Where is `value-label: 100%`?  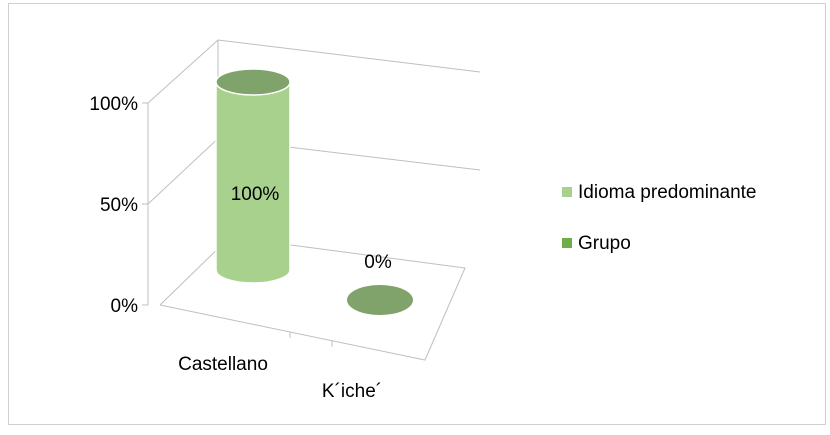 value-label: 100% is located at coordinates (255, 194).